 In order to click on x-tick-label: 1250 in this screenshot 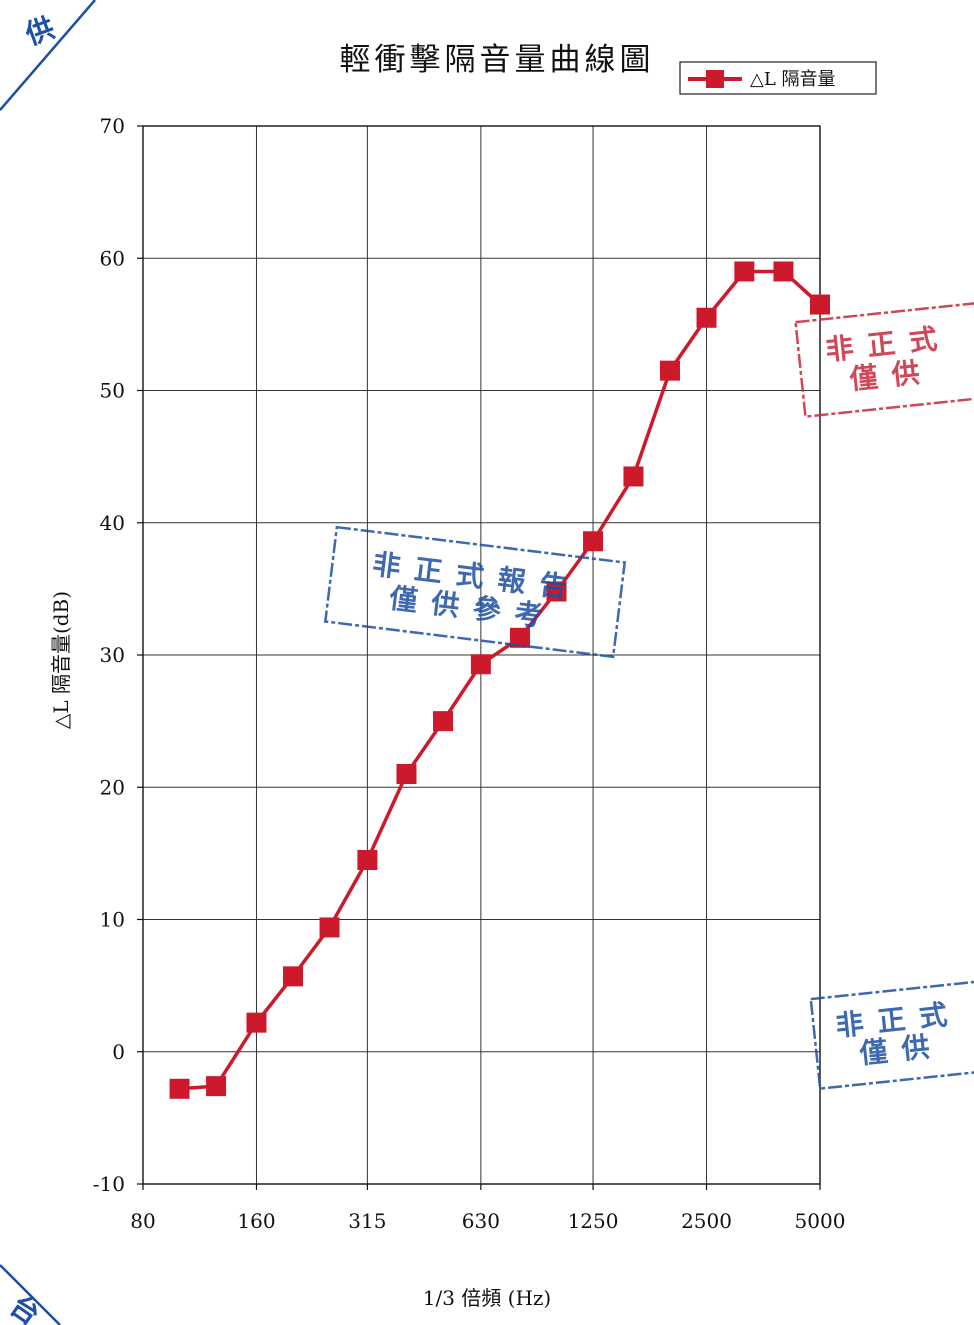, I will do `click(593, 1221)`.